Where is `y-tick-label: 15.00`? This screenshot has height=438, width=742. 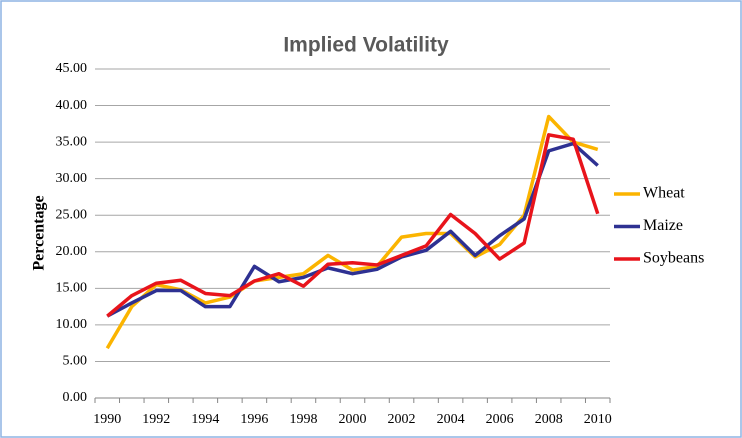
y-tick-label: 15.00 is located at coordinates (72, 288).